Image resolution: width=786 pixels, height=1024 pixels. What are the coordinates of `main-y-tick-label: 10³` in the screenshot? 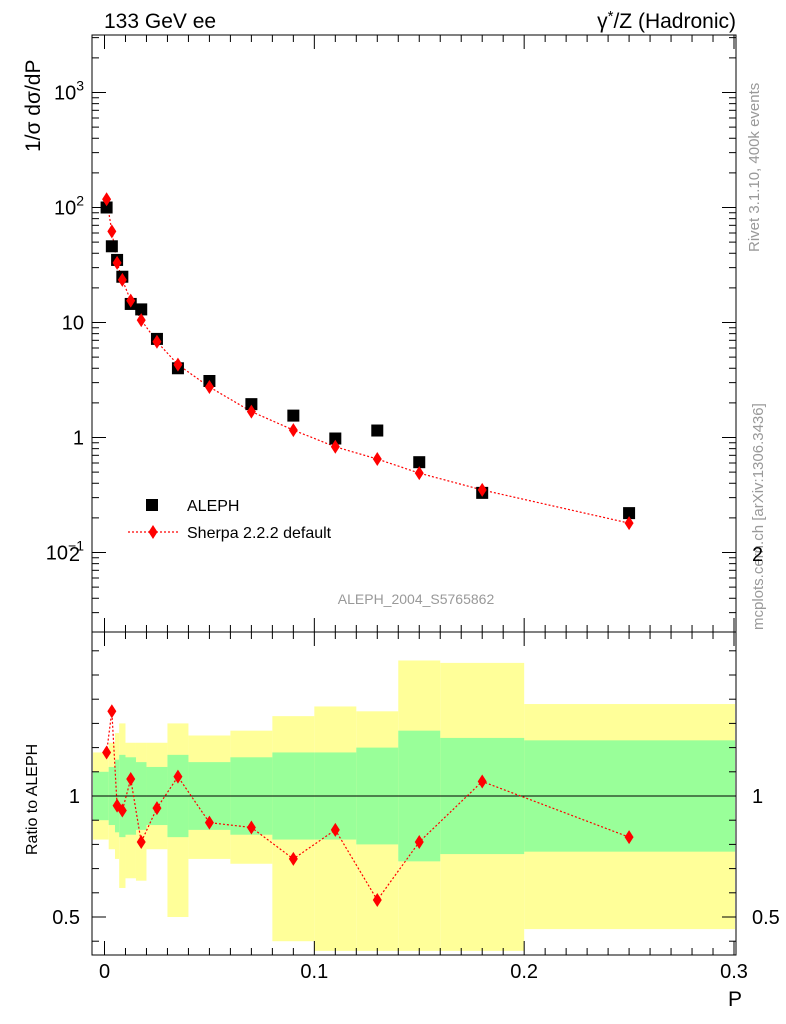 It's located at (69, 91).